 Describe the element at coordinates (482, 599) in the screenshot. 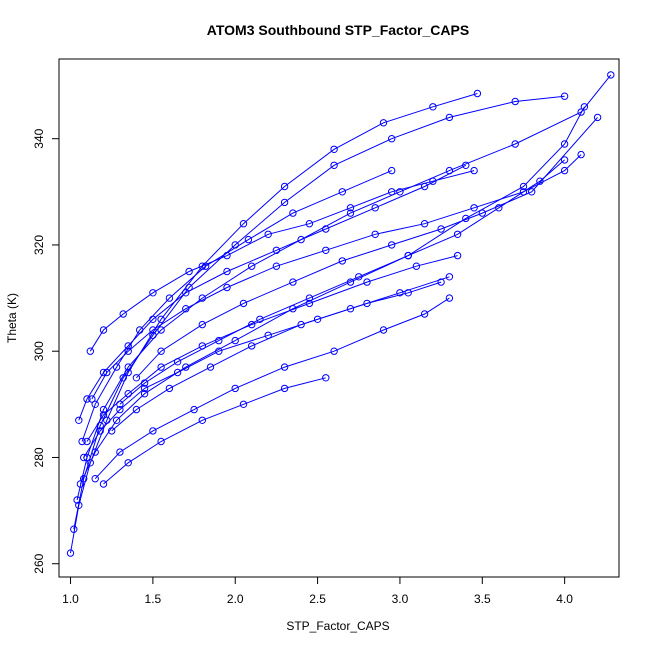

I see `x-tick-label: 3.5` at that location.